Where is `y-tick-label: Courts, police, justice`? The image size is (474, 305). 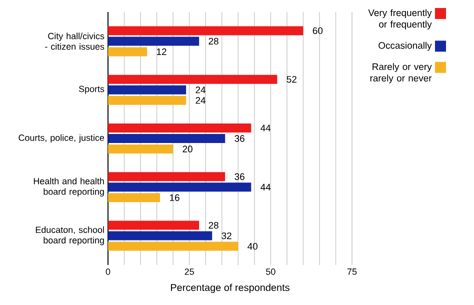
y-tick-label: Courts, police, justice is located at coordinates (61, 138).